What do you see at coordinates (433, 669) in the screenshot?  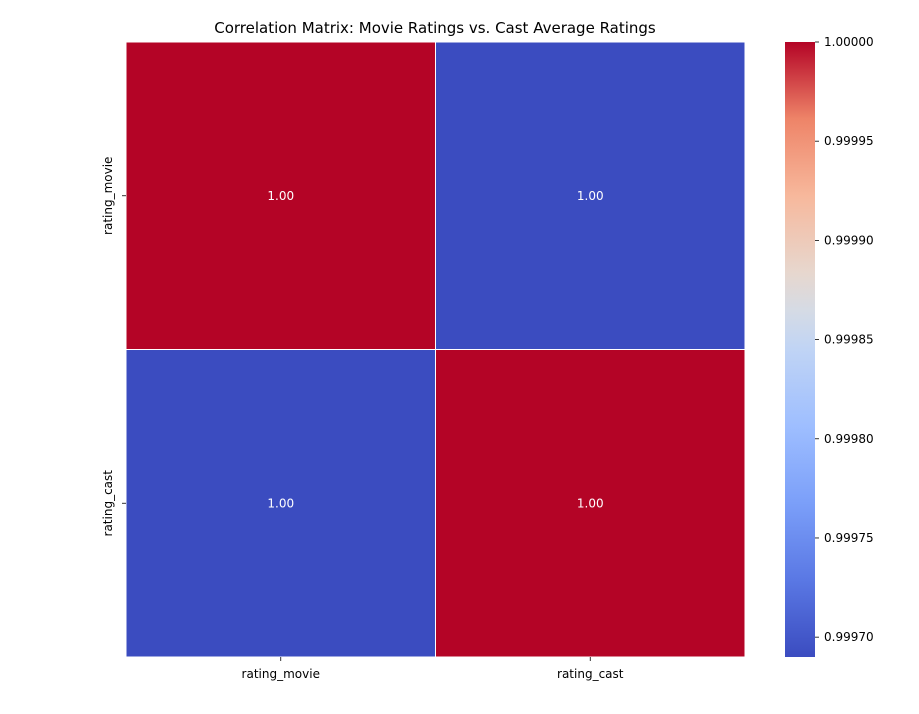 I see `x-axis: rating_movie rating_cast` at bounding box center [433, 669].